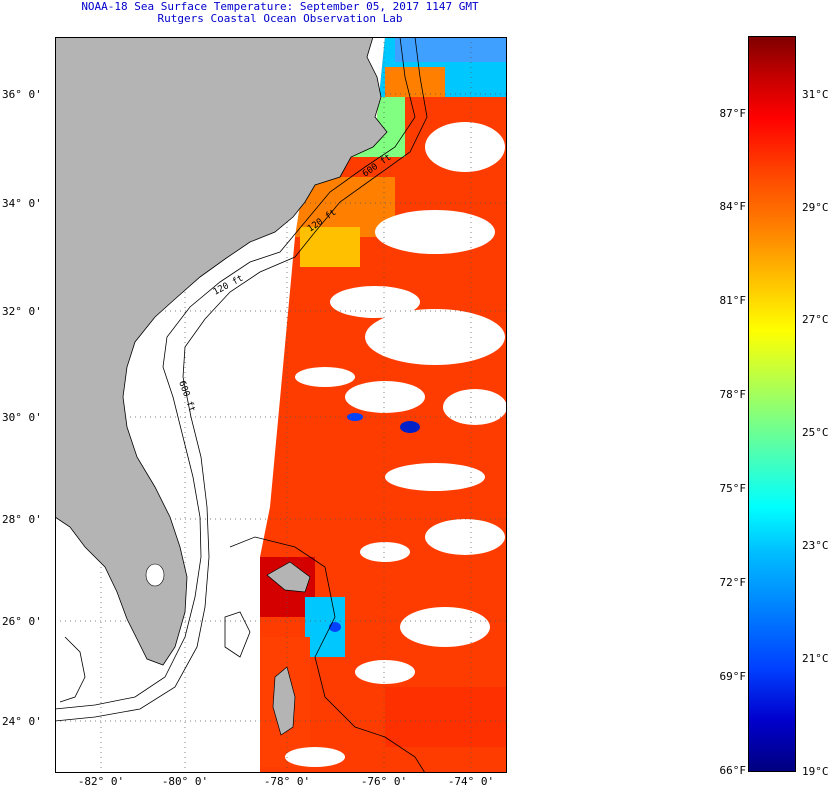 This screenshot has height=793, width=832. I want to click on lat-label-26: 26° 0', so click(22, 621).